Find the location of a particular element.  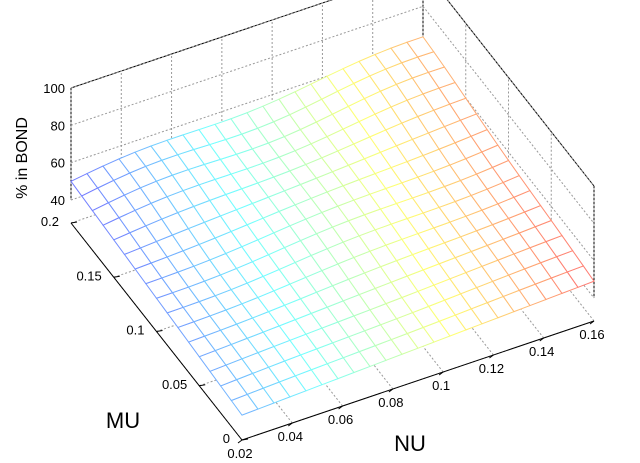

x-tick-label: 0.04 is located at coordinates (290, 436).